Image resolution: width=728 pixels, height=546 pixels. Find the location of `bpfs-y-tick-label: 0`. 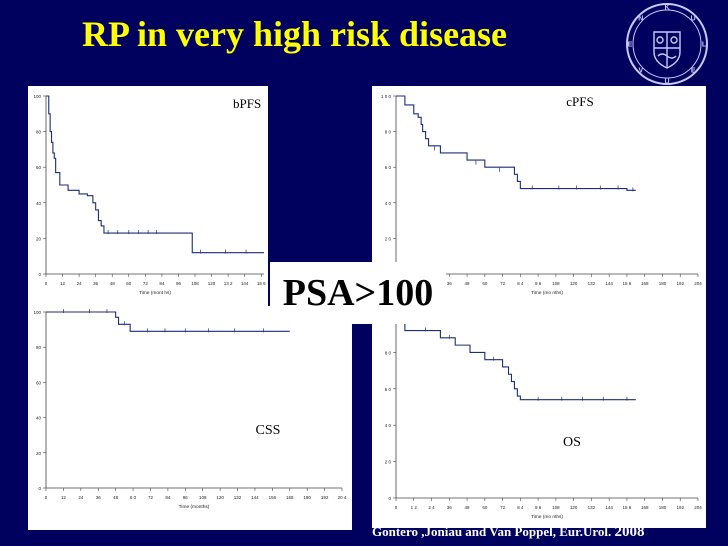

bpfs-y-tick-label: 0 is located at coordinates (39, 274).